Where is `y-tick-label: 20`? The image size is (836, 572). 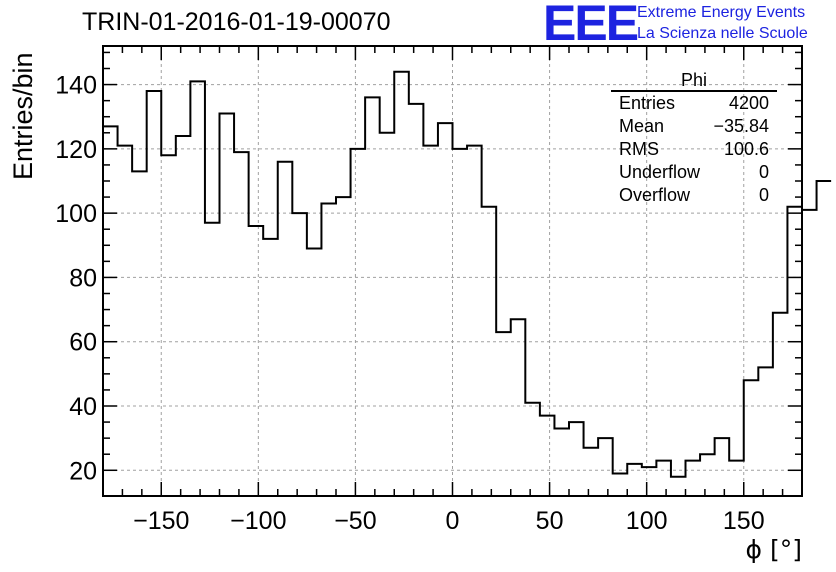 y-tick-label: 20 is located at coordinates (83, 471).